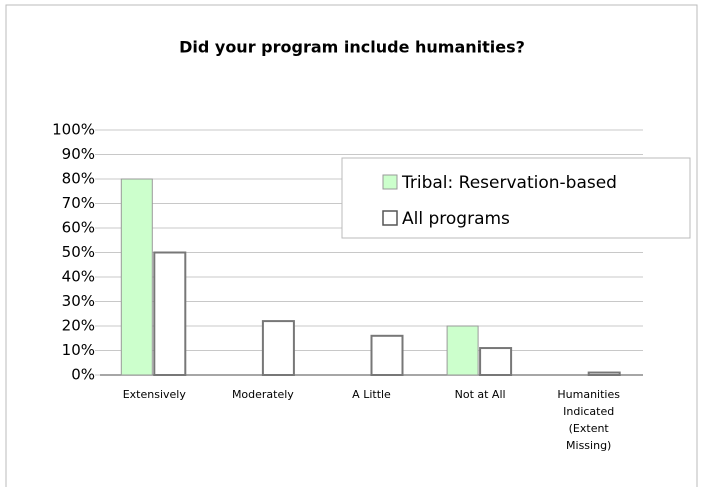  What do you see at coordinates (78, 203) in the screenshot?
I see `y-tick-label: 70%` at bounding box center [78, 203].